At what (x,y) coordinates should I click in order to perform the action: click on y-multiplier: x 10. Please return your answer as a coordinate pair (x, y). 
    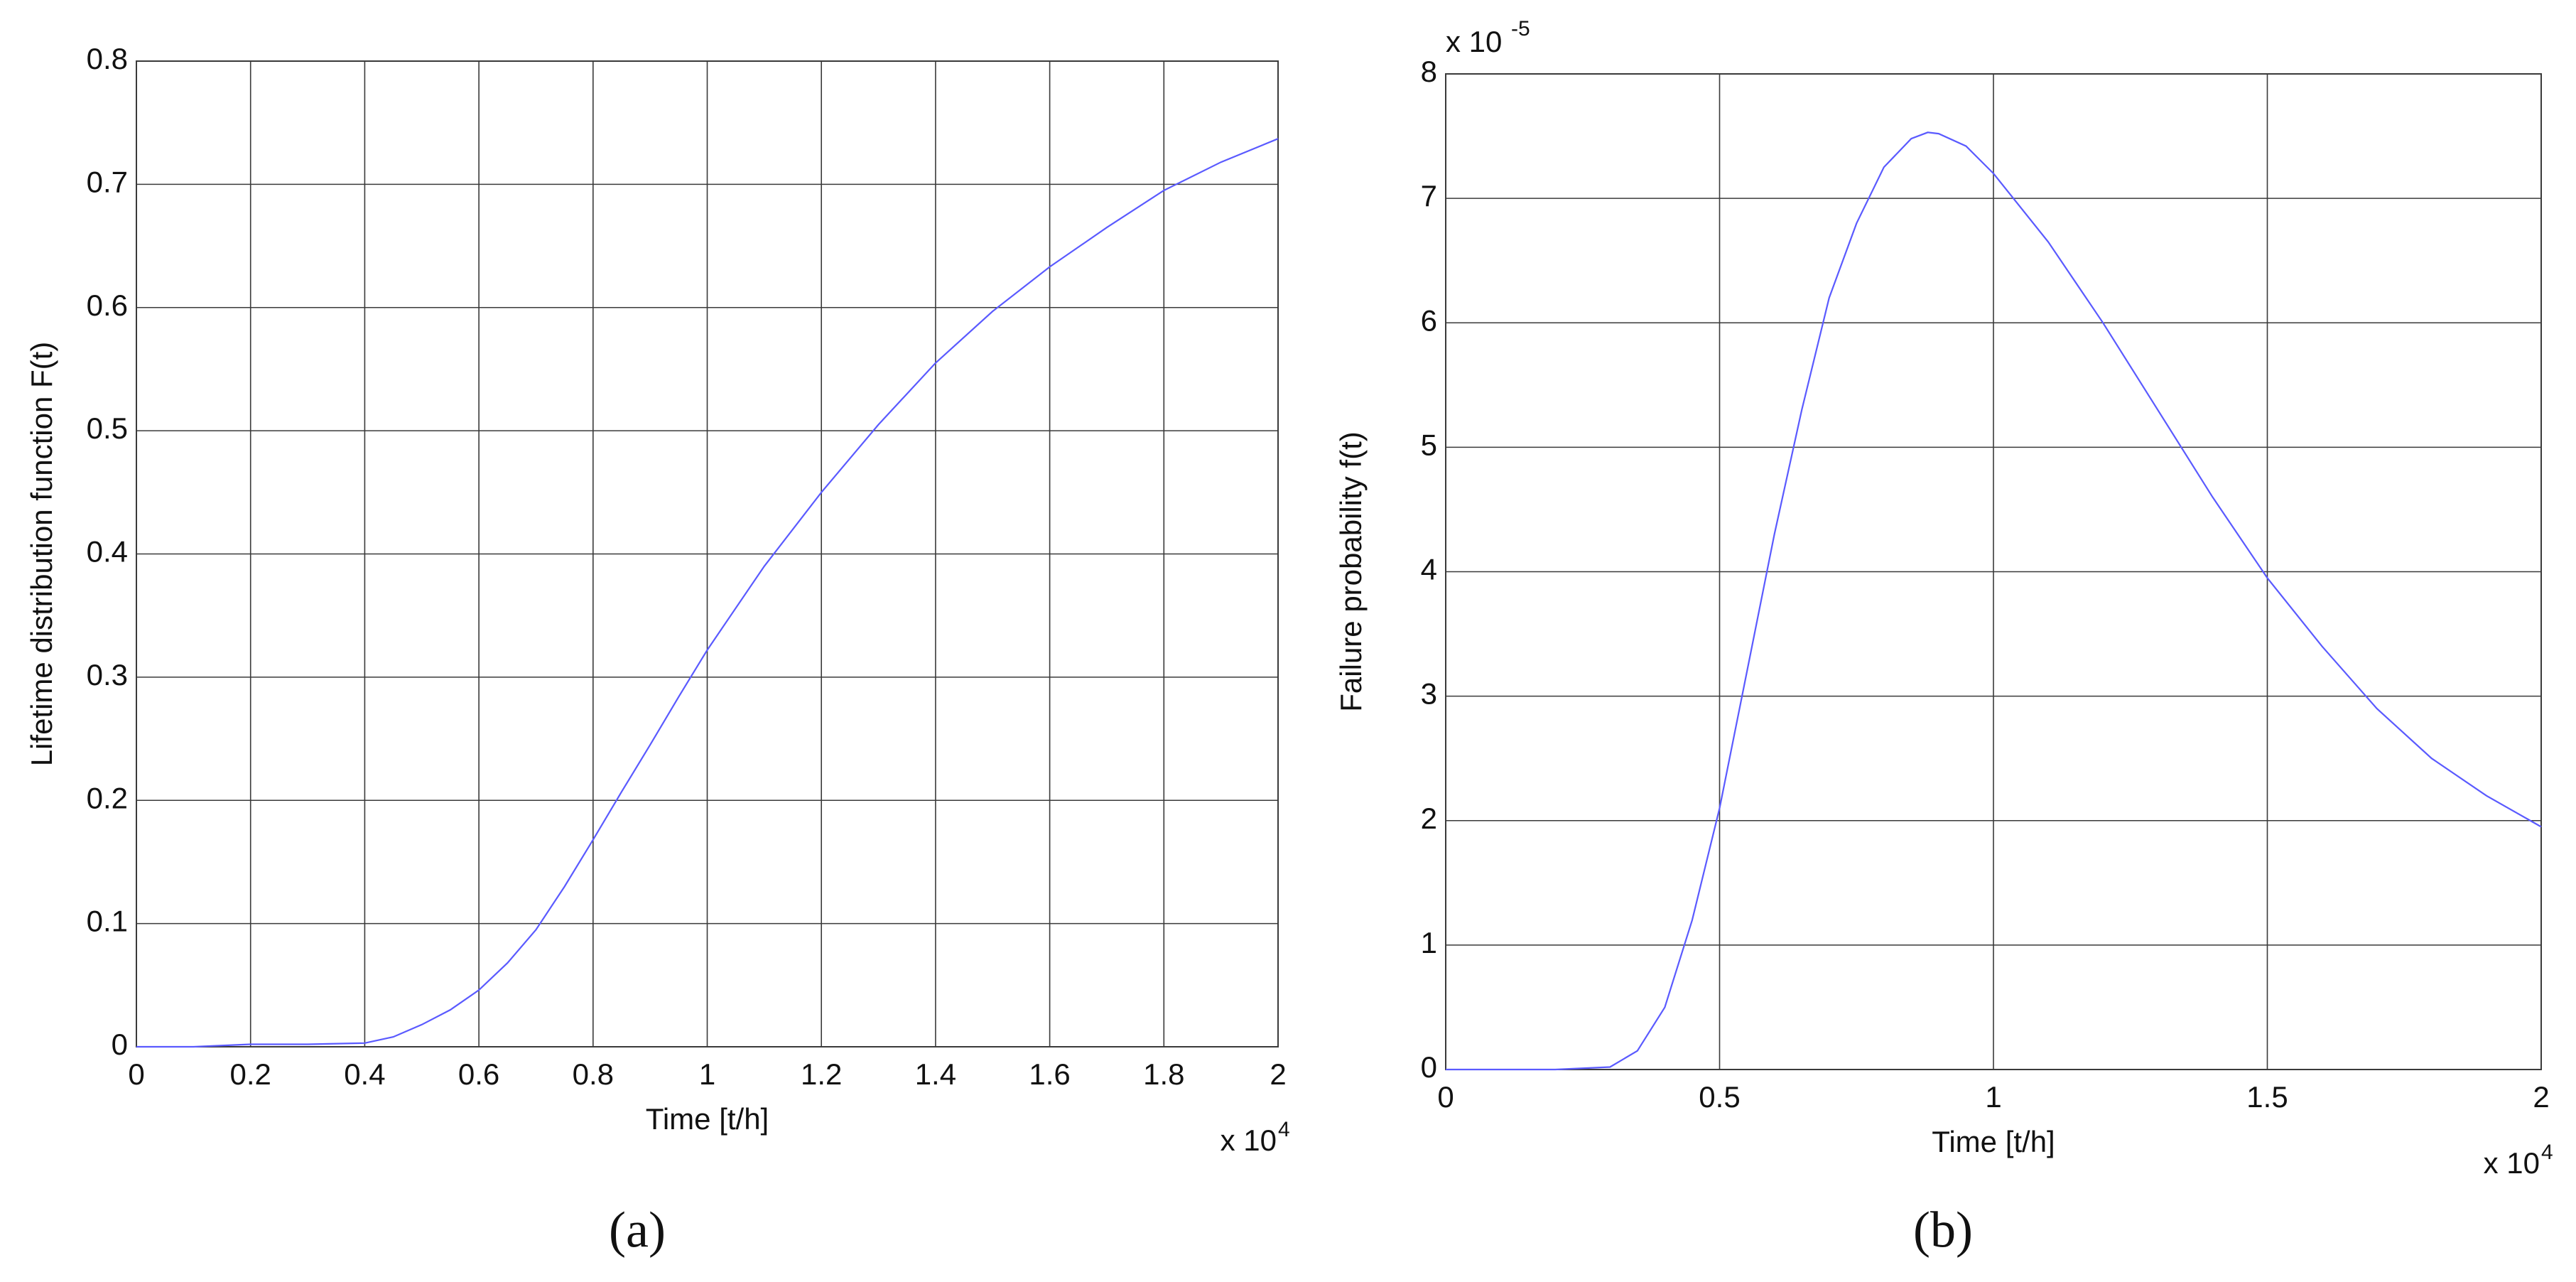
    Looking at the image, I should click on (1474, 42).